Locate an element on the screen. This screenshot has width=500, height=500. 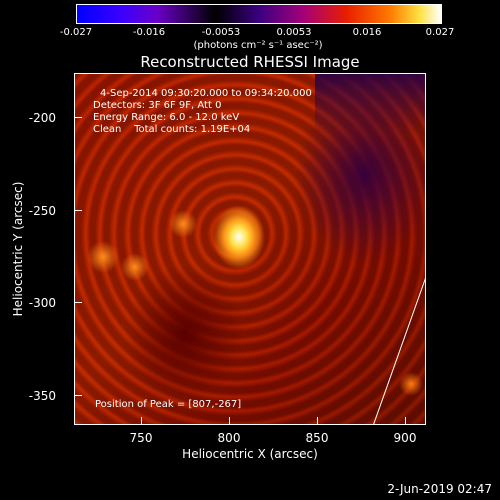
y-tick-label: -250 is located at coordinates (42, 211).